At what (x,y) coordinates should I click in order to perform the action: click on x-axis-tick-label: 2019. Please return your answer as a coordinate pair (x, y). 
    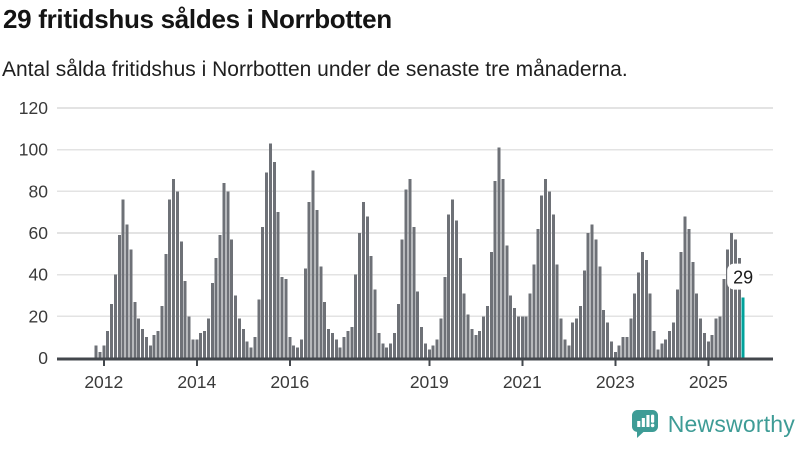
    Looking at the image, I should click on (429, 382).